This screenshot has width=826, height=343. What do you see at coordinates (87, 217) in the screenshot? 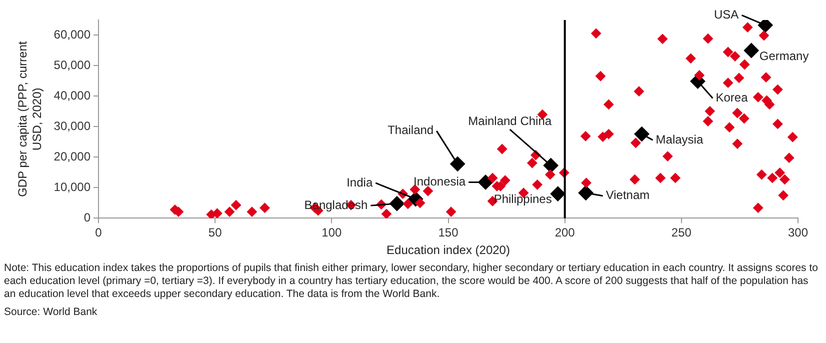
I see `y-tick-label: 0` at bounding box center [87, 217].